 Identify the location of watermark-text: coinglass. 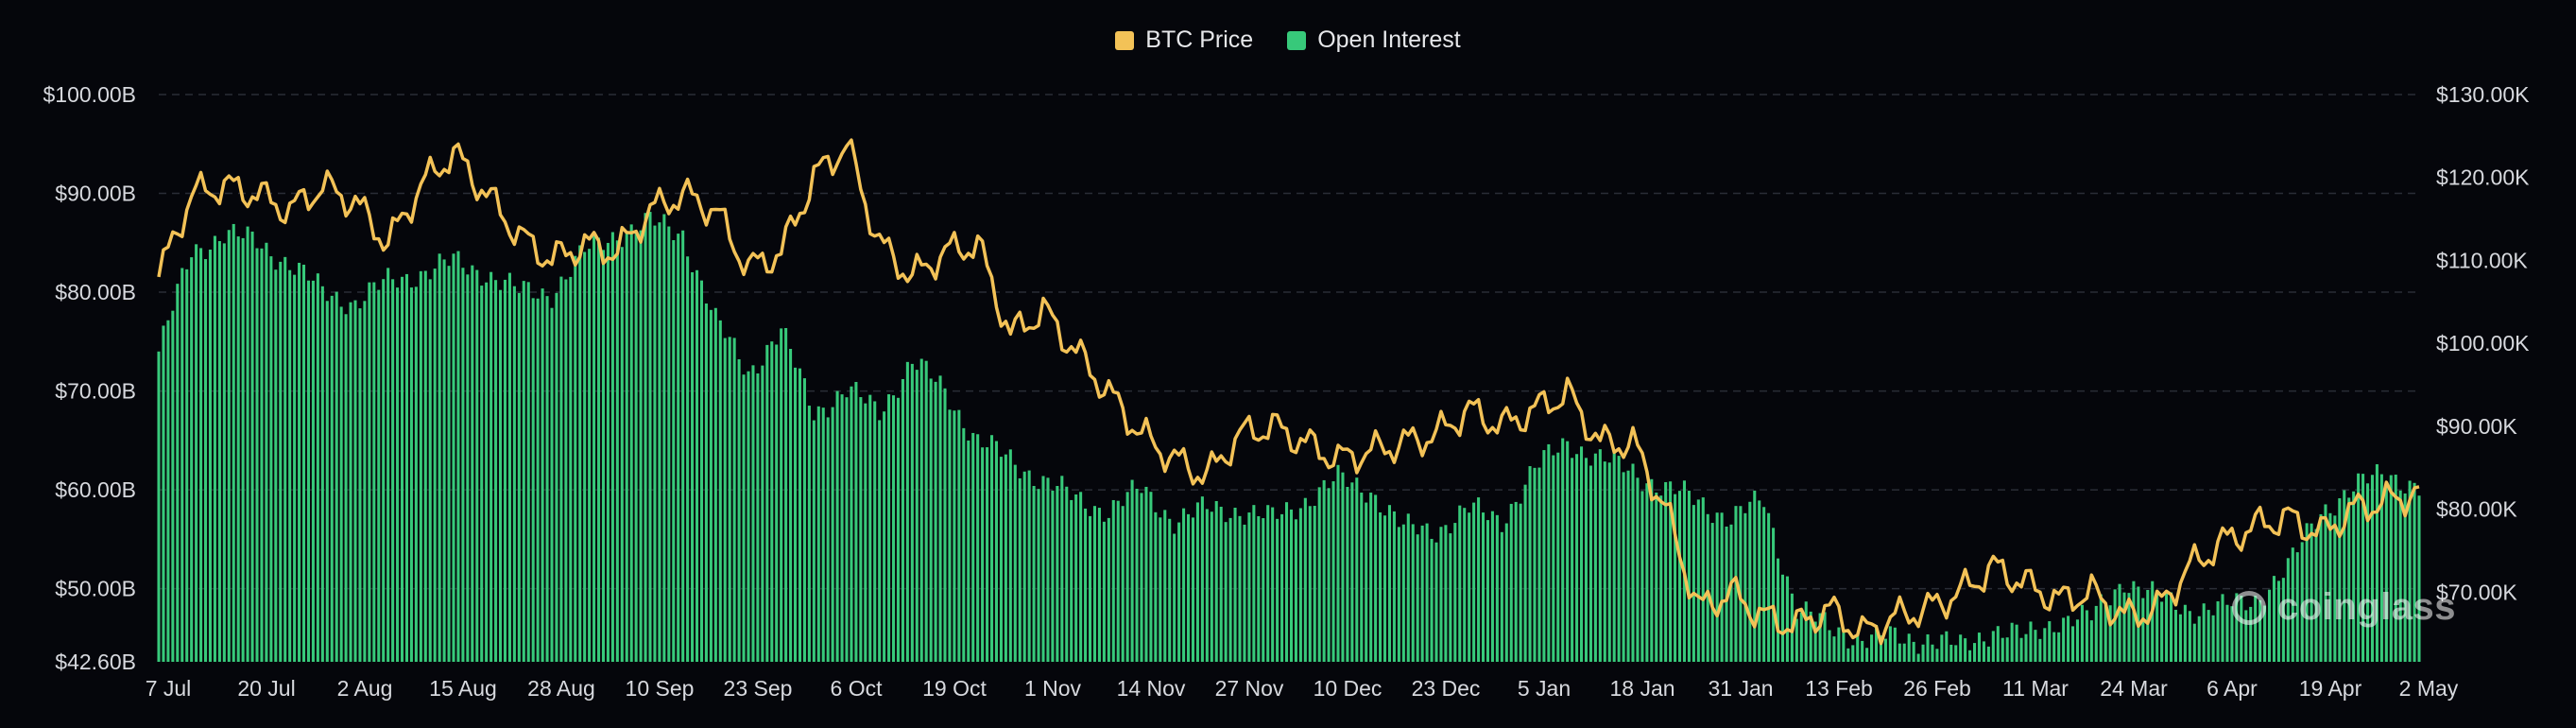
(2367, 607).